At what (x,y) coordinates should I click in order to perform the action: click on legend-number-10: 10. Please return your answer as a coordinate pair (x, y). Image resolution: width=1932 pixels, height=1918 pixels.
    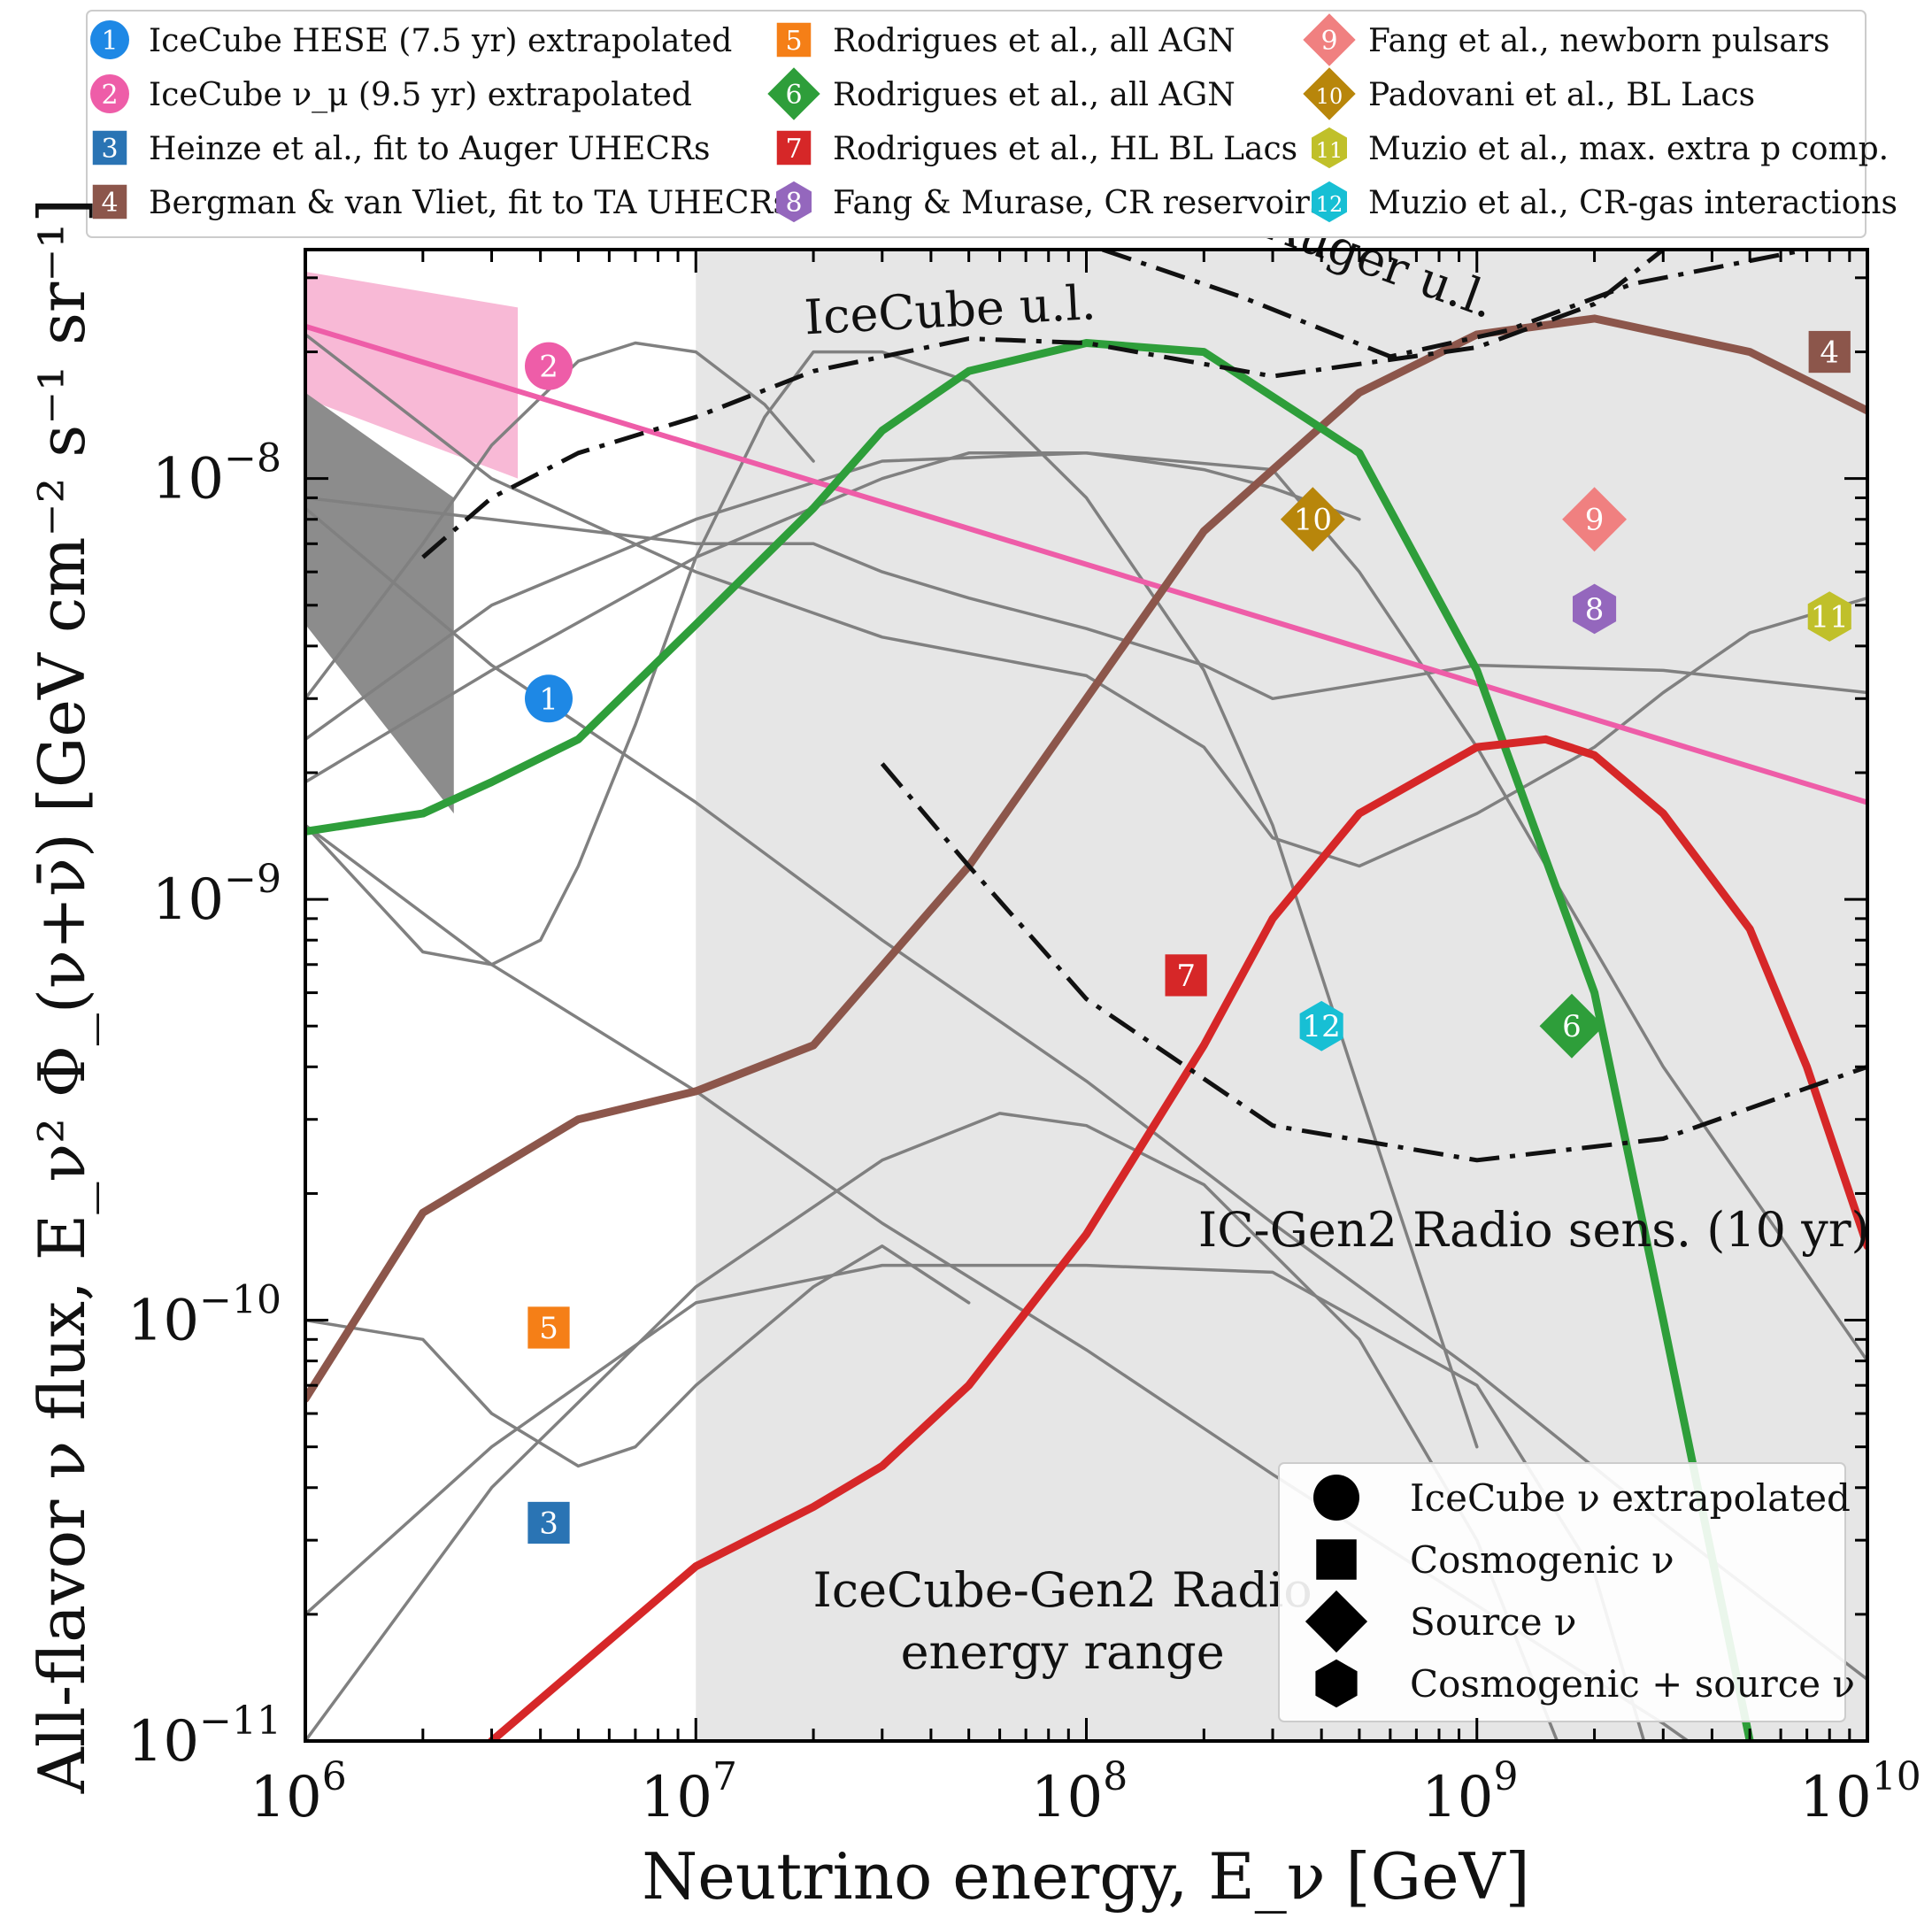
    Looking at the image, I should click on (1330, 96).